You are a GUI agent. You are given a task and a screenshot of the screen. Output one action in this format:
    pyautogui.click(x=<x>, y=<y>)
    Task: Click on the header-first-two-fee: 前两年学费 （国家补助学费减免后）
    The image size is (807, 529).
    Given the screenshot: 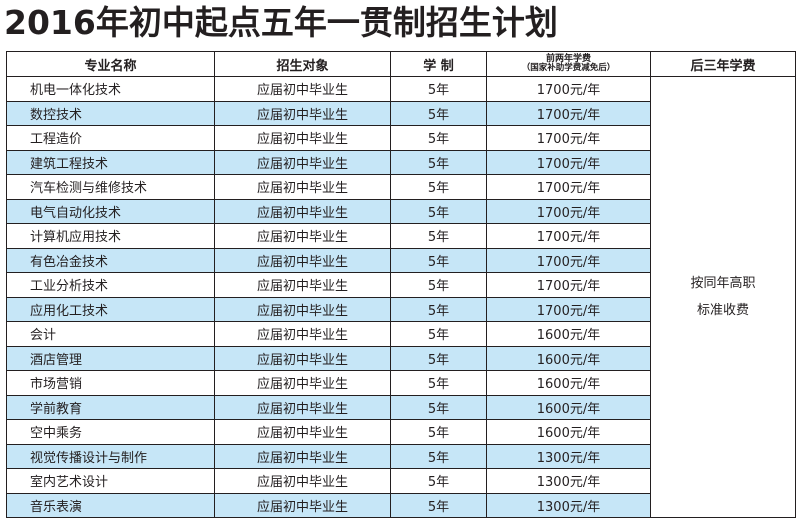 What is the action you would take?
    pyautogui.click(x=568, y=64)
    